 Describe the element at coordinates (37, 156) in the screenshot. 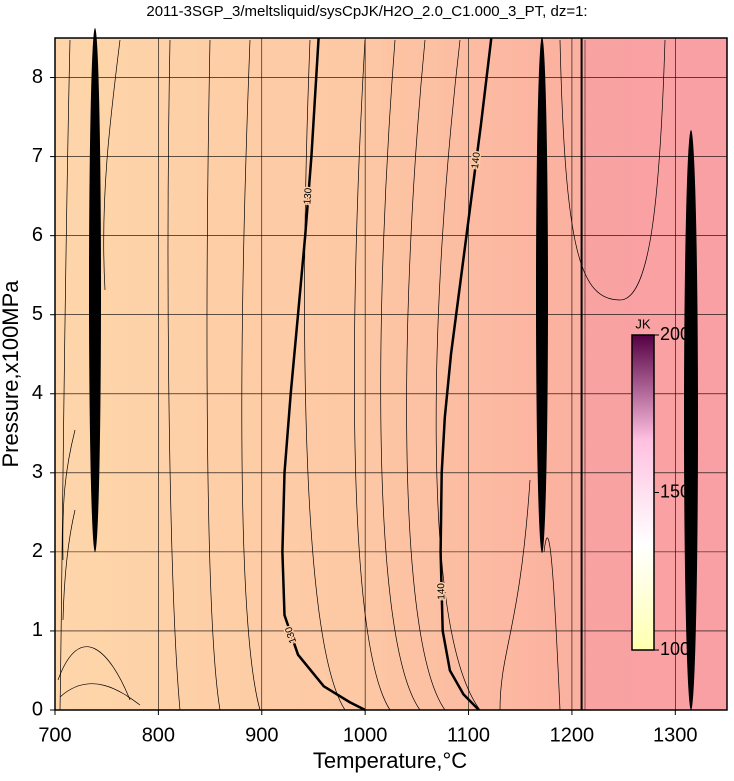

I see `y-tick-label: 7` at that location.